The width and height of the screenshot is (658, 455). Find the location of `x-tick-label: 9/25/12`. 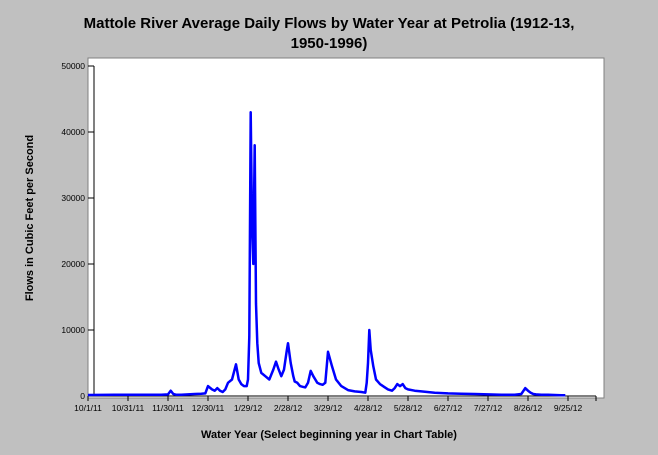

x-tick-label: 9/25/12 is located at coordinates (568, 408).